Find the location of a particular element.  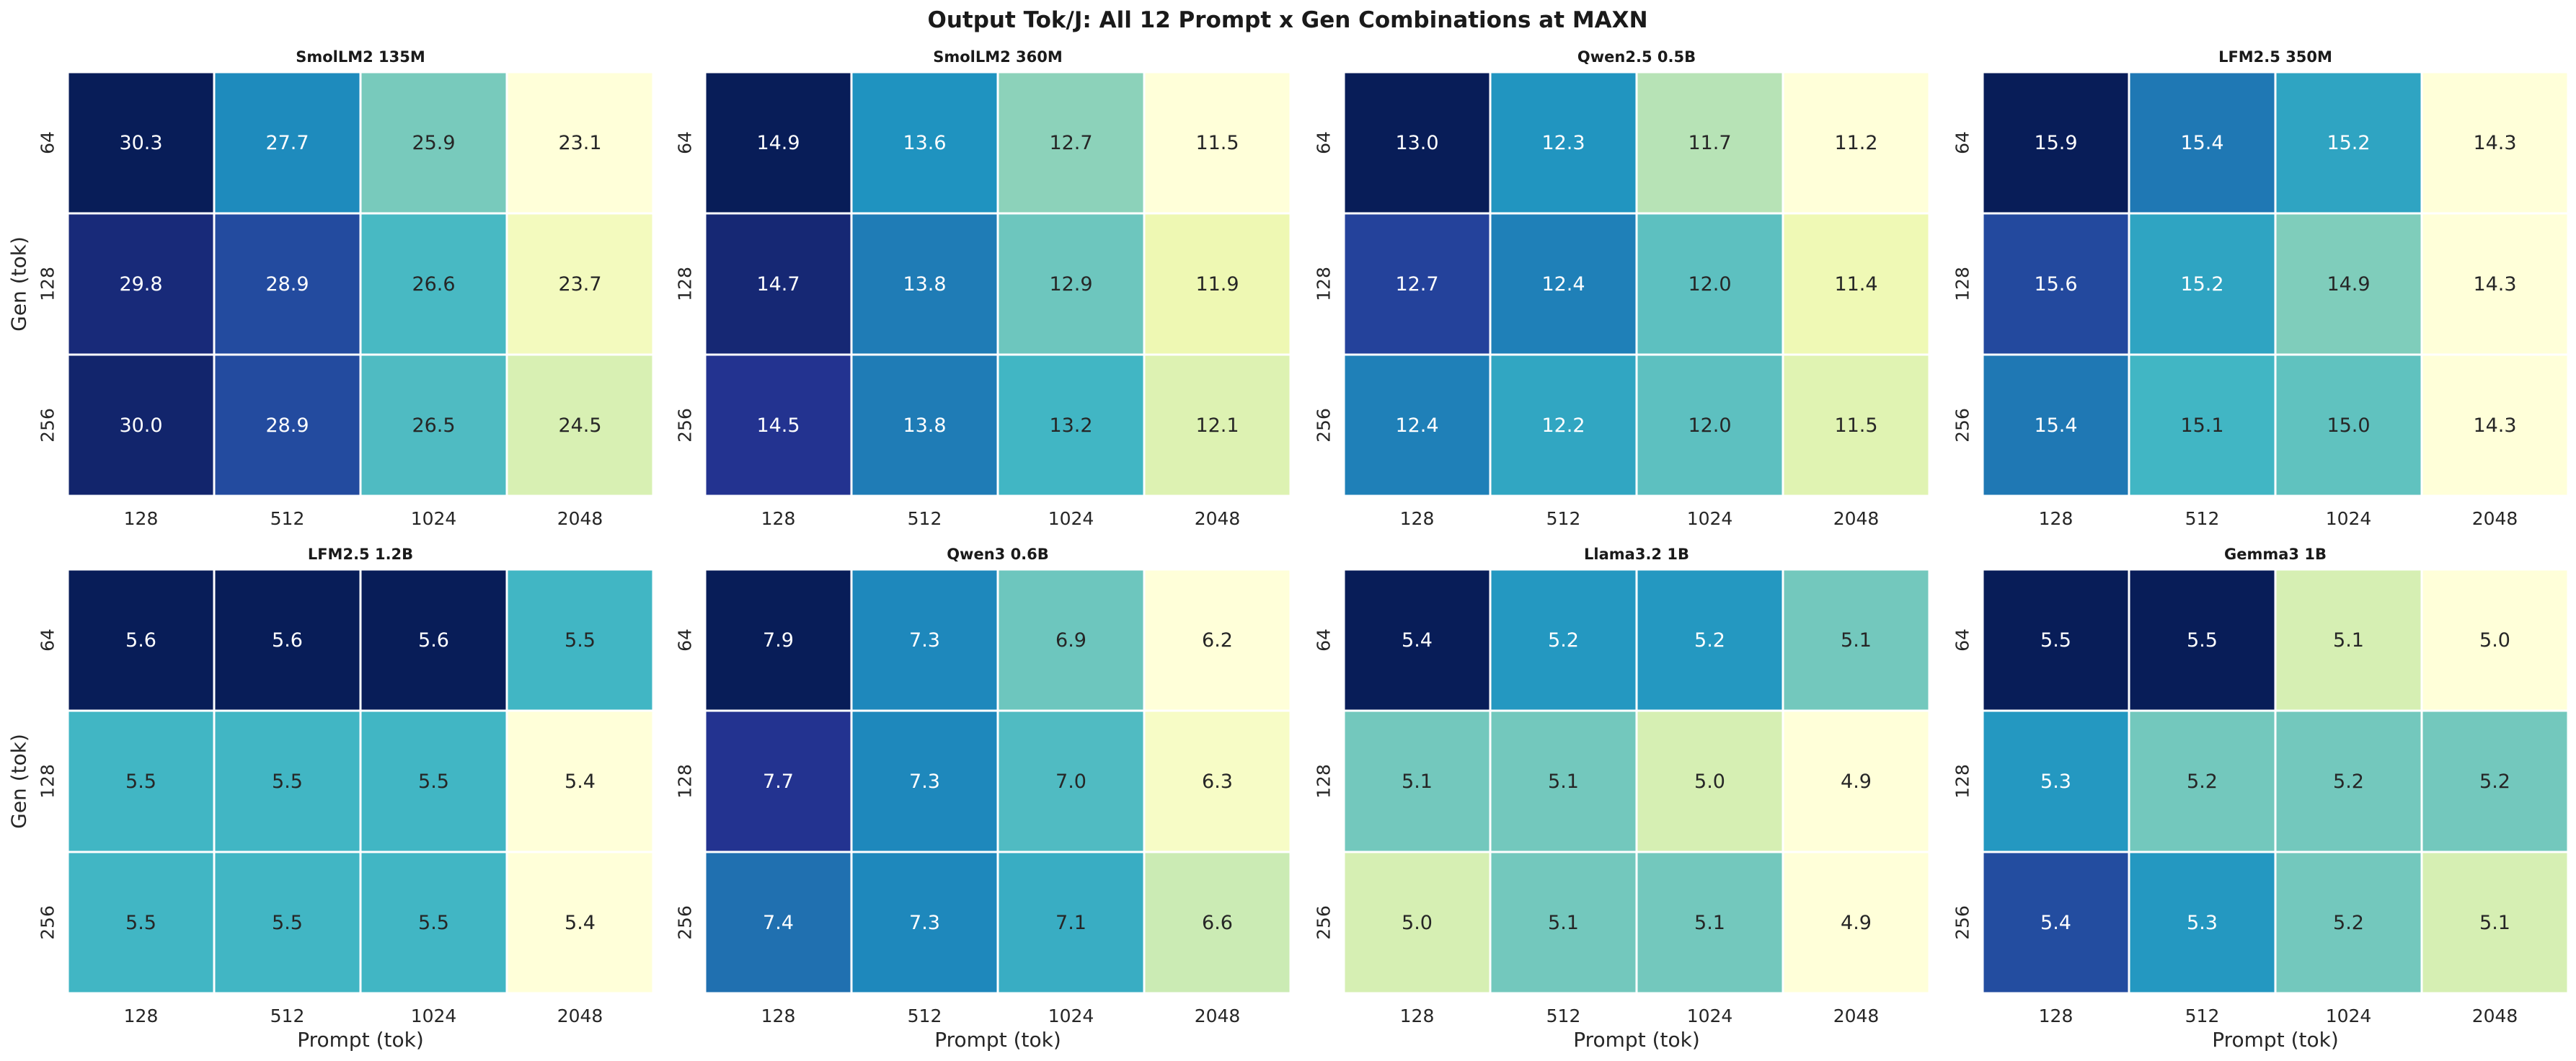

cell-value-label: 12.7 is located at coordinates (1070, 143).